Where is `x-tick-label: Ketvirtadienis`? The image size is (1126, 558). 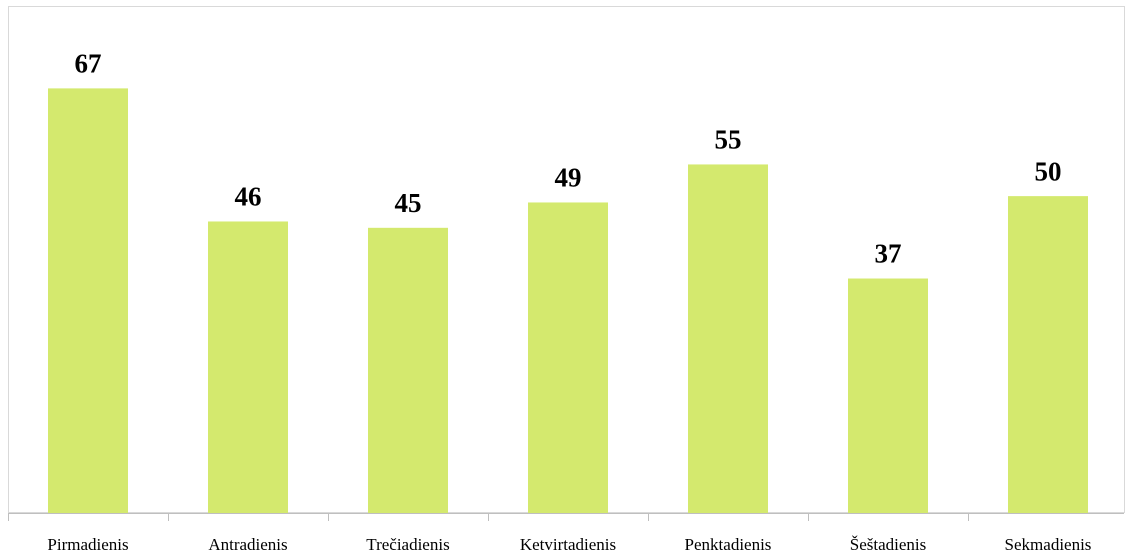 x-tick-label: Ketvirtadienis is located at coordinates (568, 544).